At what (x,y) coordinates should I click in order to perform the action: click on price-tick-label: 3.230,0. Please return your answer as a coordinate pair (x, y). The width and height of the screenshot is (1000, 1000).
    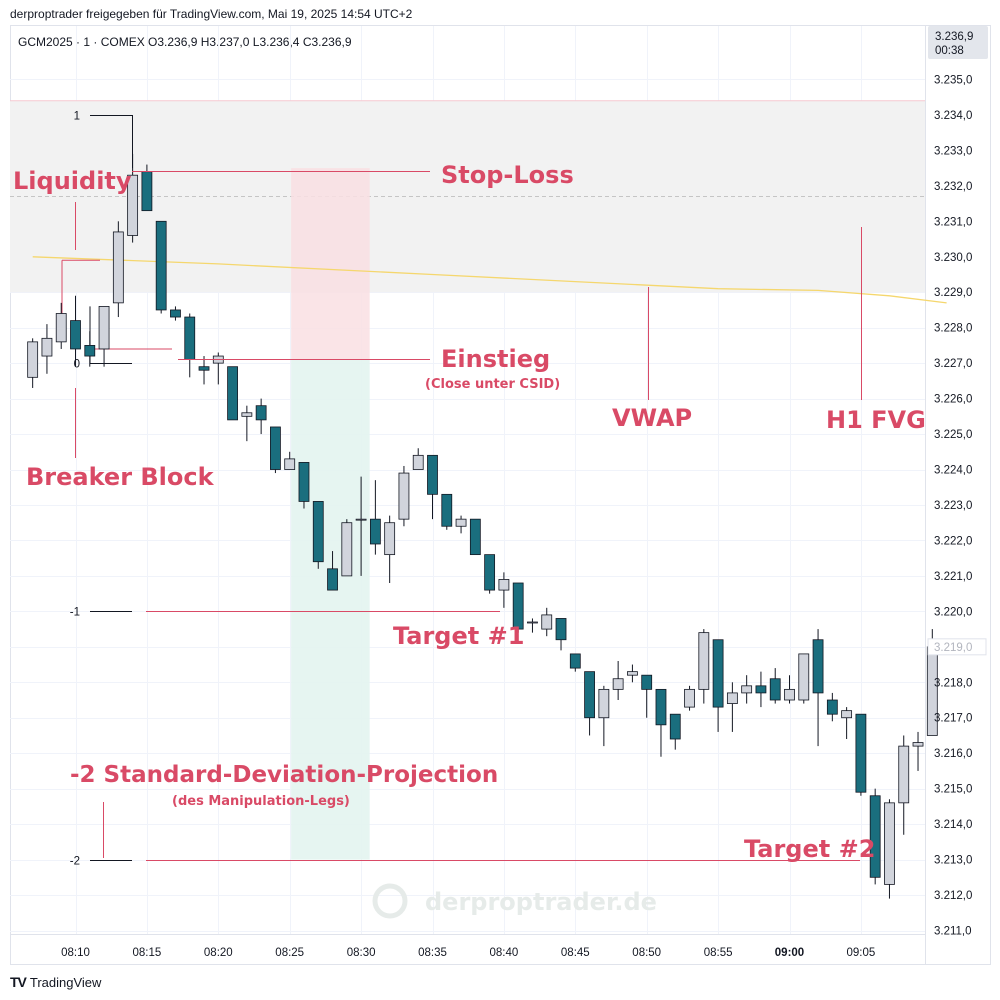
    Looking at the image, I should click on (953, 258).